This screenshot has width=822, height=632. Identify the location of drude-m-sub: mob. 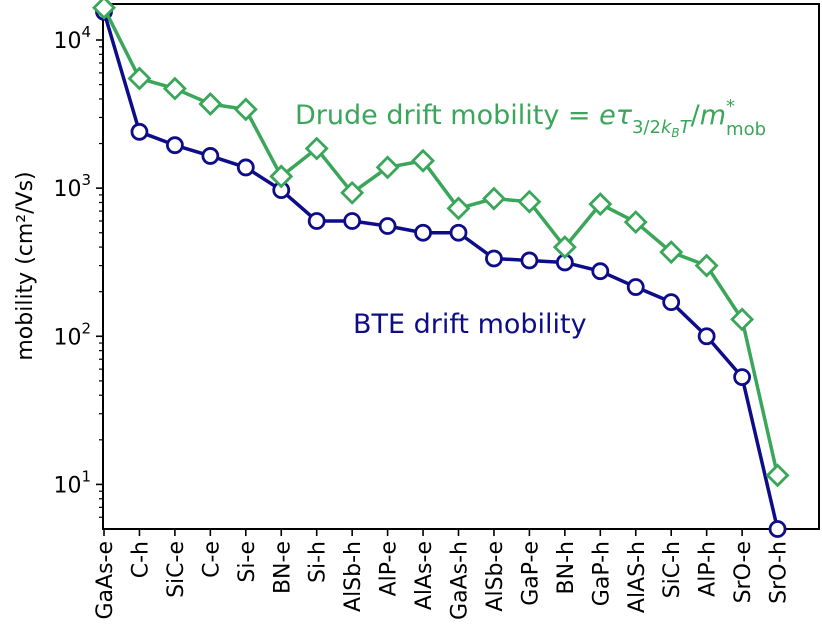
(746, 129).